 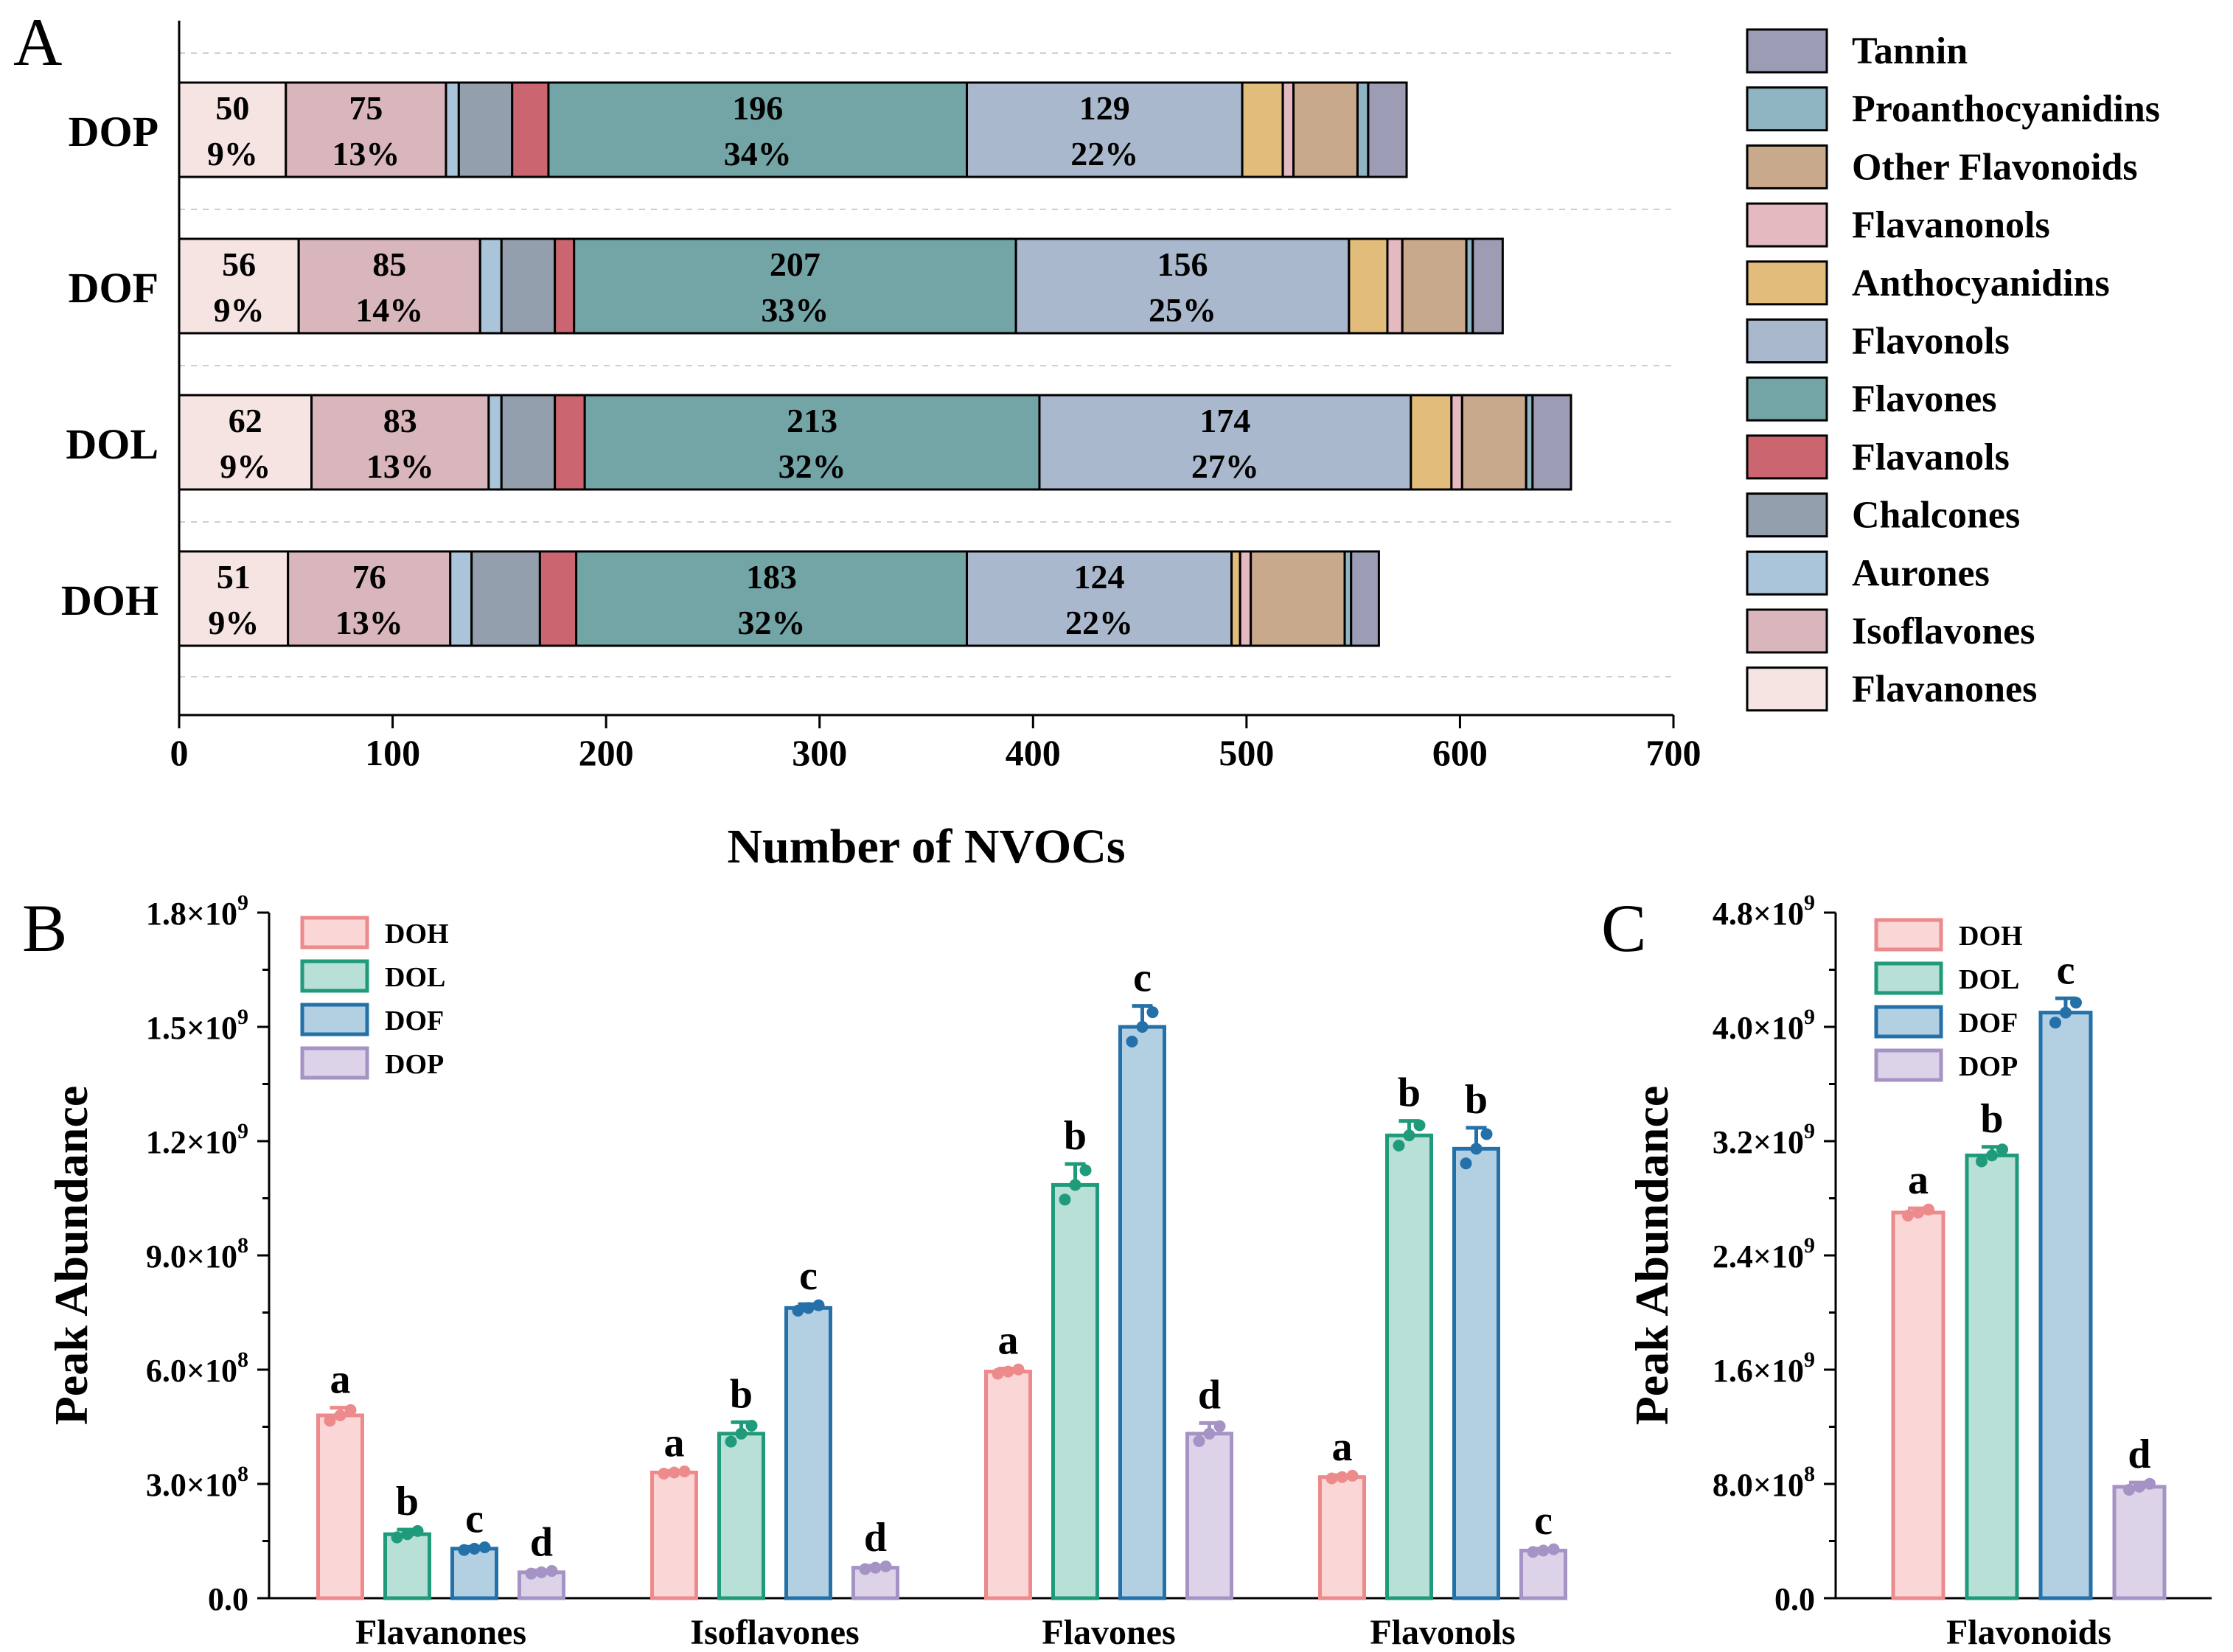 What do you see at coordinates (1075, 1136) in the screenshot?
I see `significance-letter-flavones-dol: b` at bounding box center [1075, 1136].